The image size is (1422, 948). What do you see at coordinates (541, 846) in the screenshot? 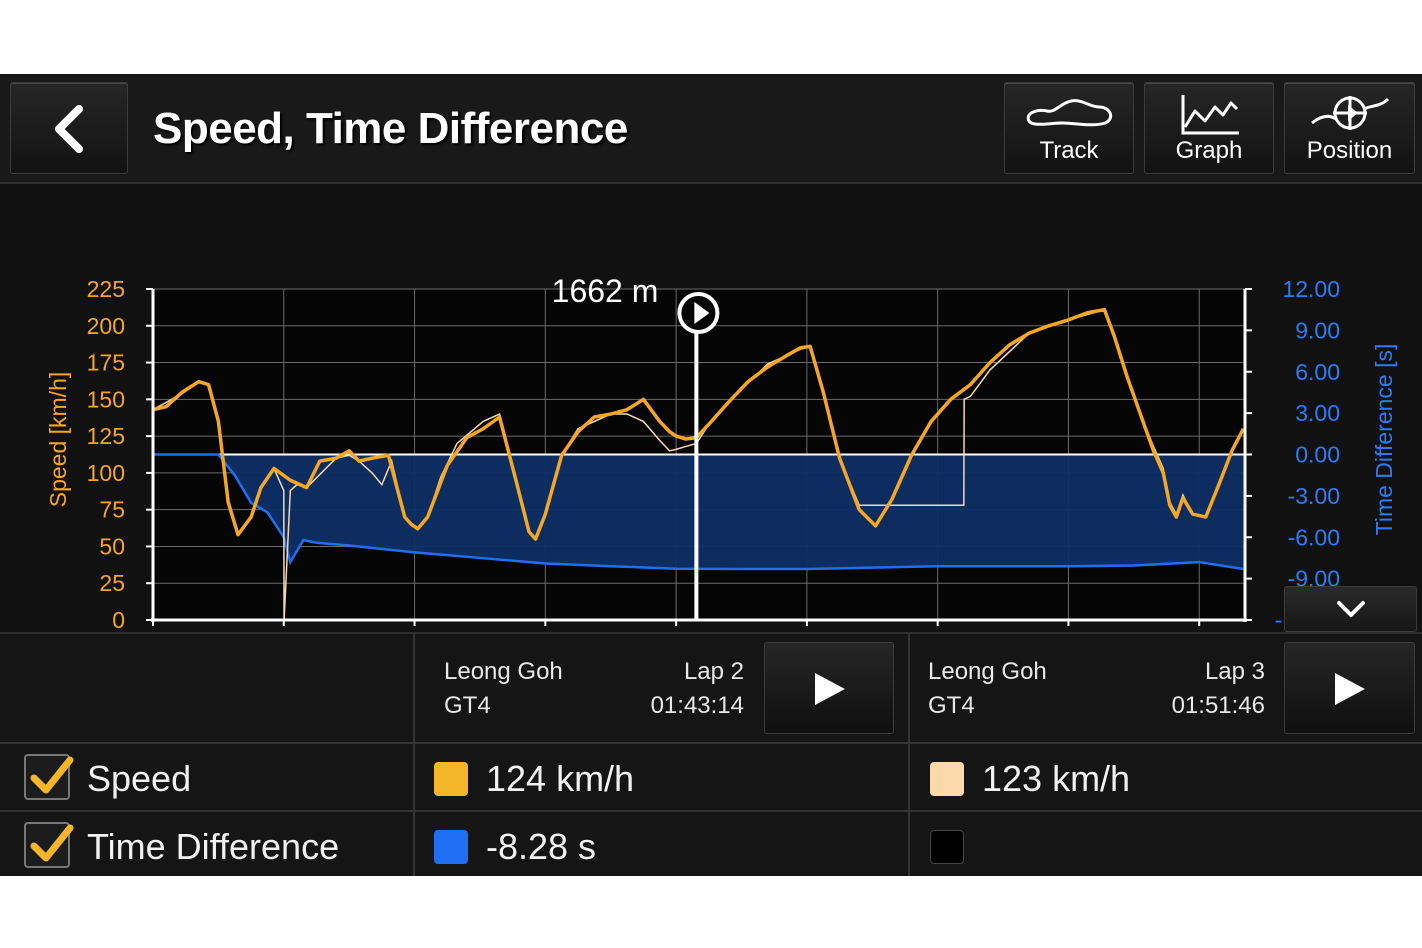
I see `time-difference-value: -8.28 s` at bounding box center [541, 846].